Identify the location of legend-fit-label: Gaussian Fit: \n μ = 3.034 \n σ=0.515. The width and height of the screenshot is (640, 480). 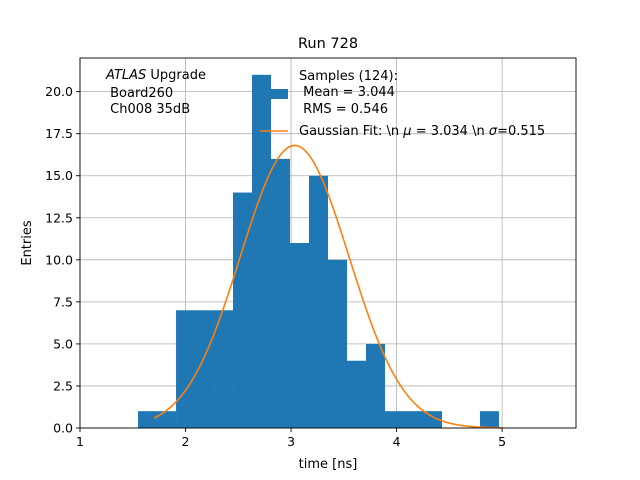
(422, 131).